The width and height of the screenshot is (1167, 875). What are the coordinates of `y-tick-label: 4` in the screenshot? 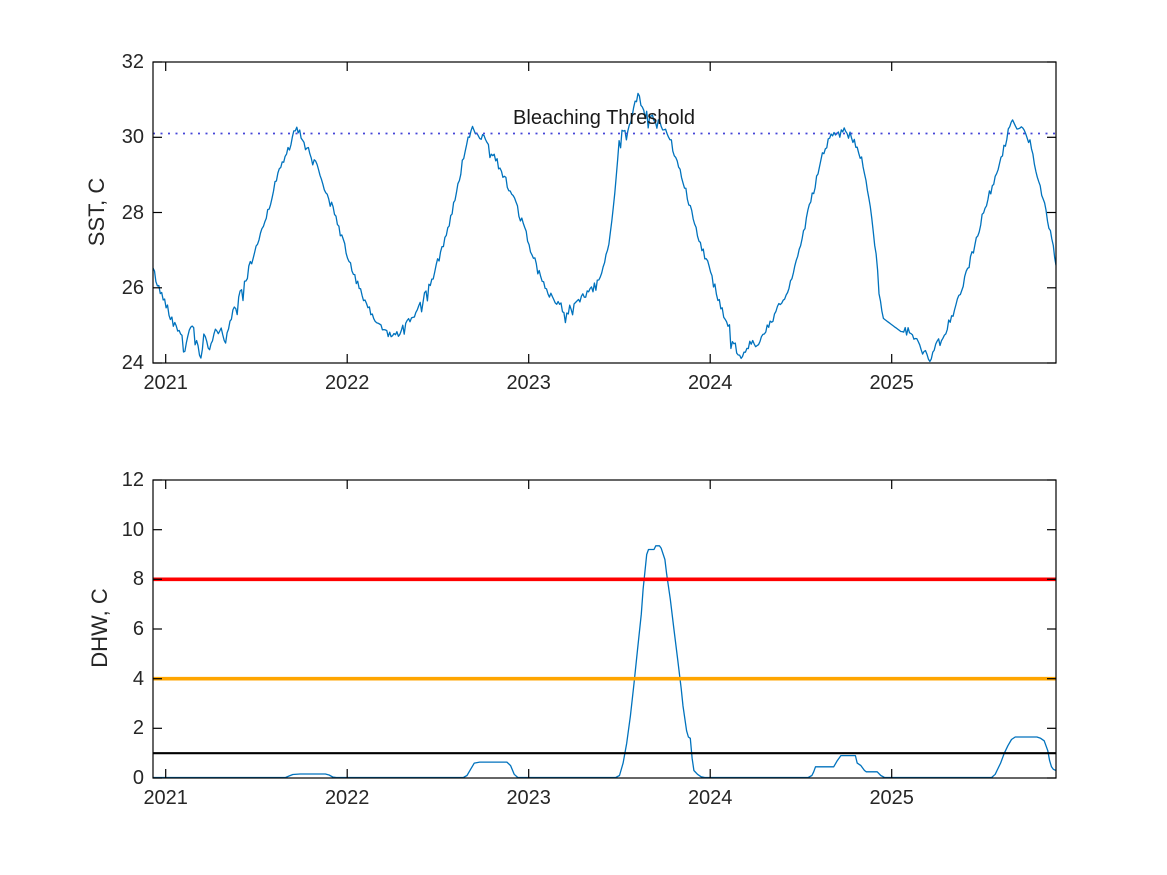 It's located at (138, 678).